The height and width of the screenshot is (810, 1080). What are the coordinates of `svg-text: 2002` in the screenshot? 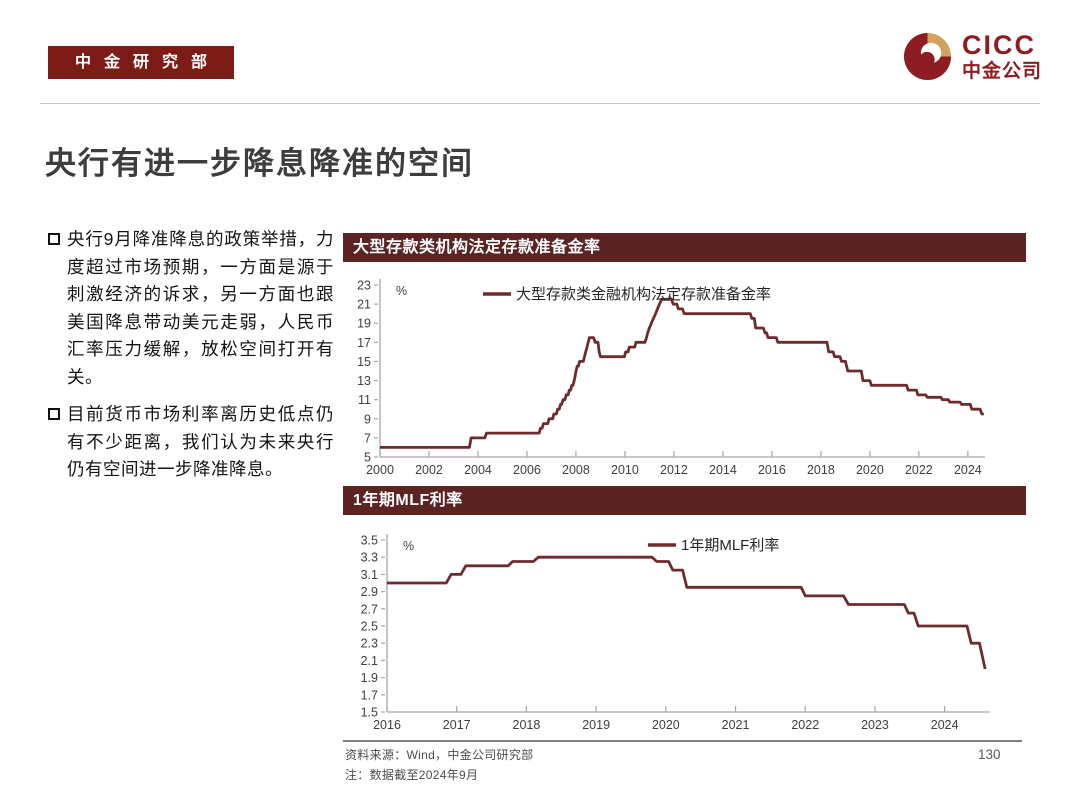 It's located at (429, 470).